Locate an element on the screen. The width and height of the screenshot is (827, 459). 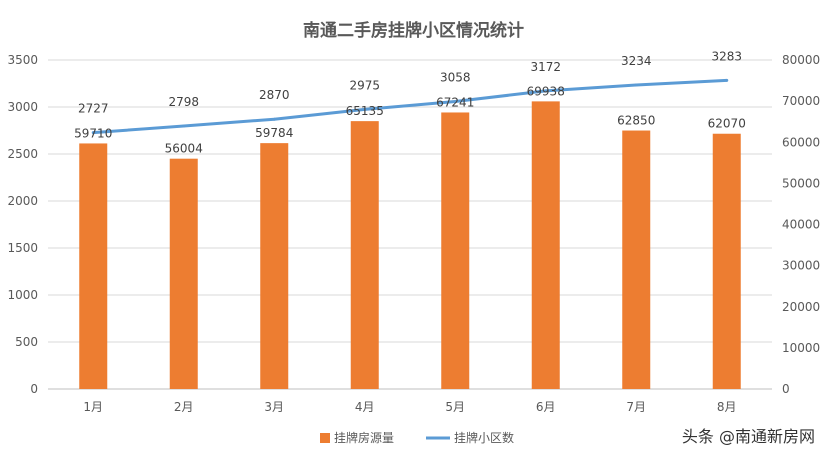
line-data-label: 3172 is located at coordinates (545, 67).